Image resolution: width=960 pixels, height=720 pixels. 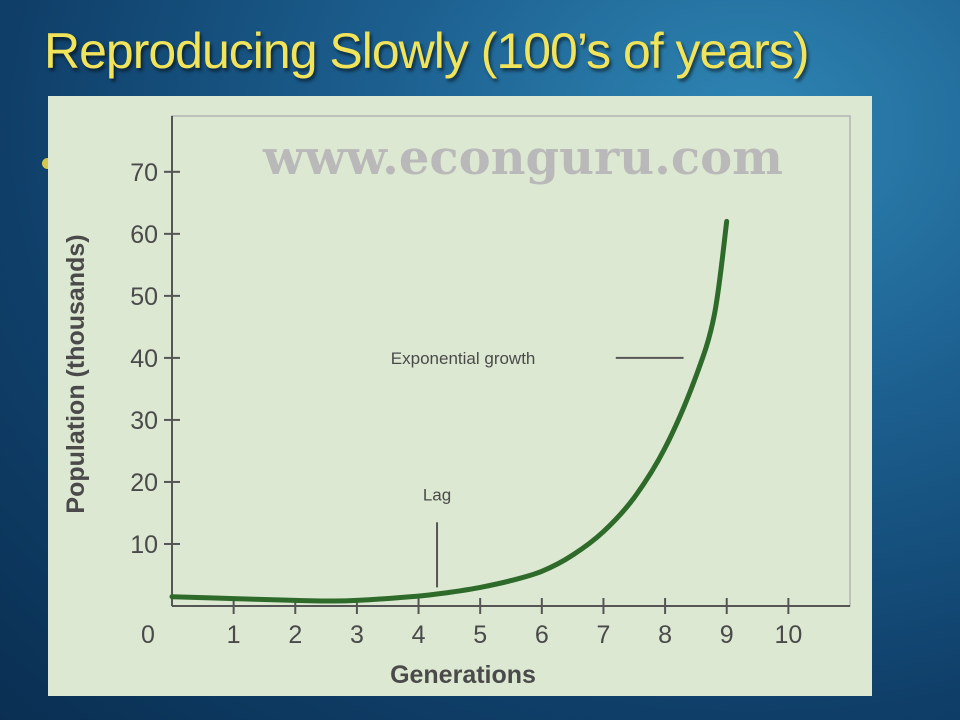 I want to click on x-tick-label: 7, so click(x=604, y=635).